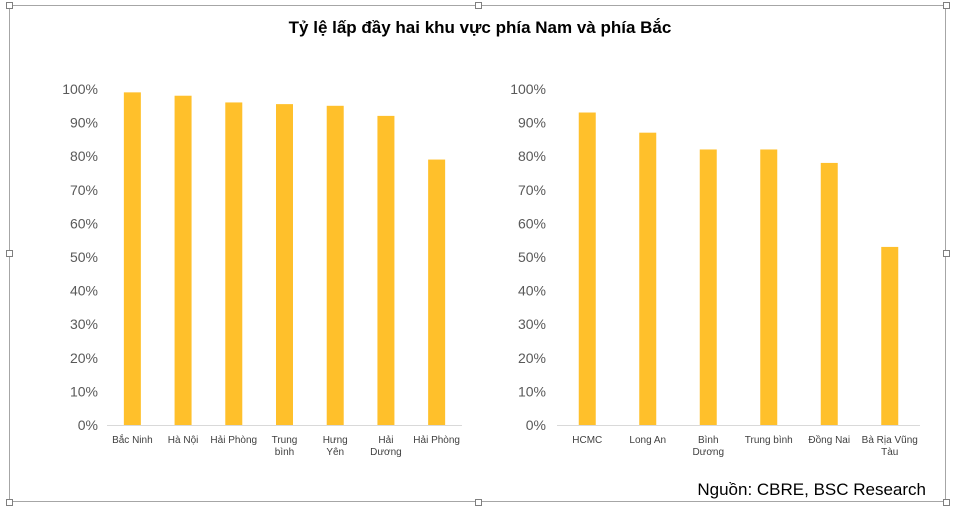  What do you see at coordinates (9, 253) in the screenshot?
I see `resize-handle-middle-left` at bounding box center [9, 253].